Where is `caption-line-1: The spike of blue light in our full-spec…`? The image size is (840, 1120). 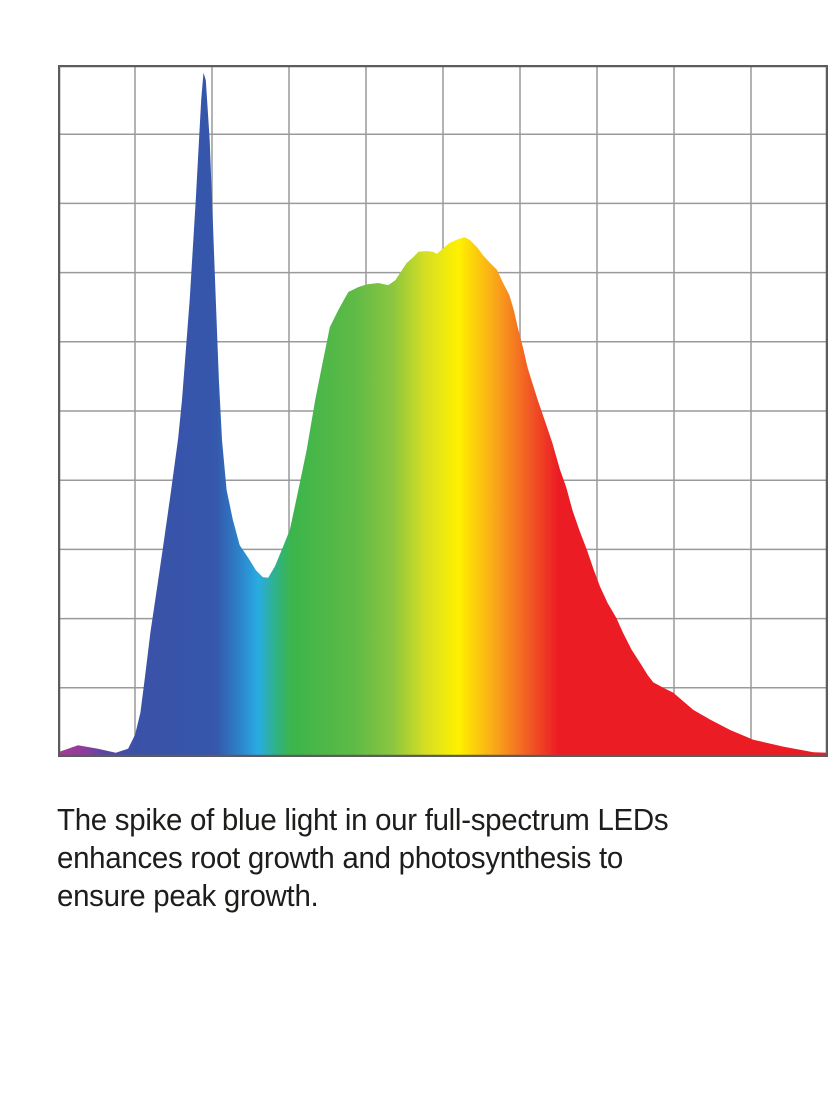
caption-line-1: The spike of blue light in our full-spec… is located at coordinates (363, 819).